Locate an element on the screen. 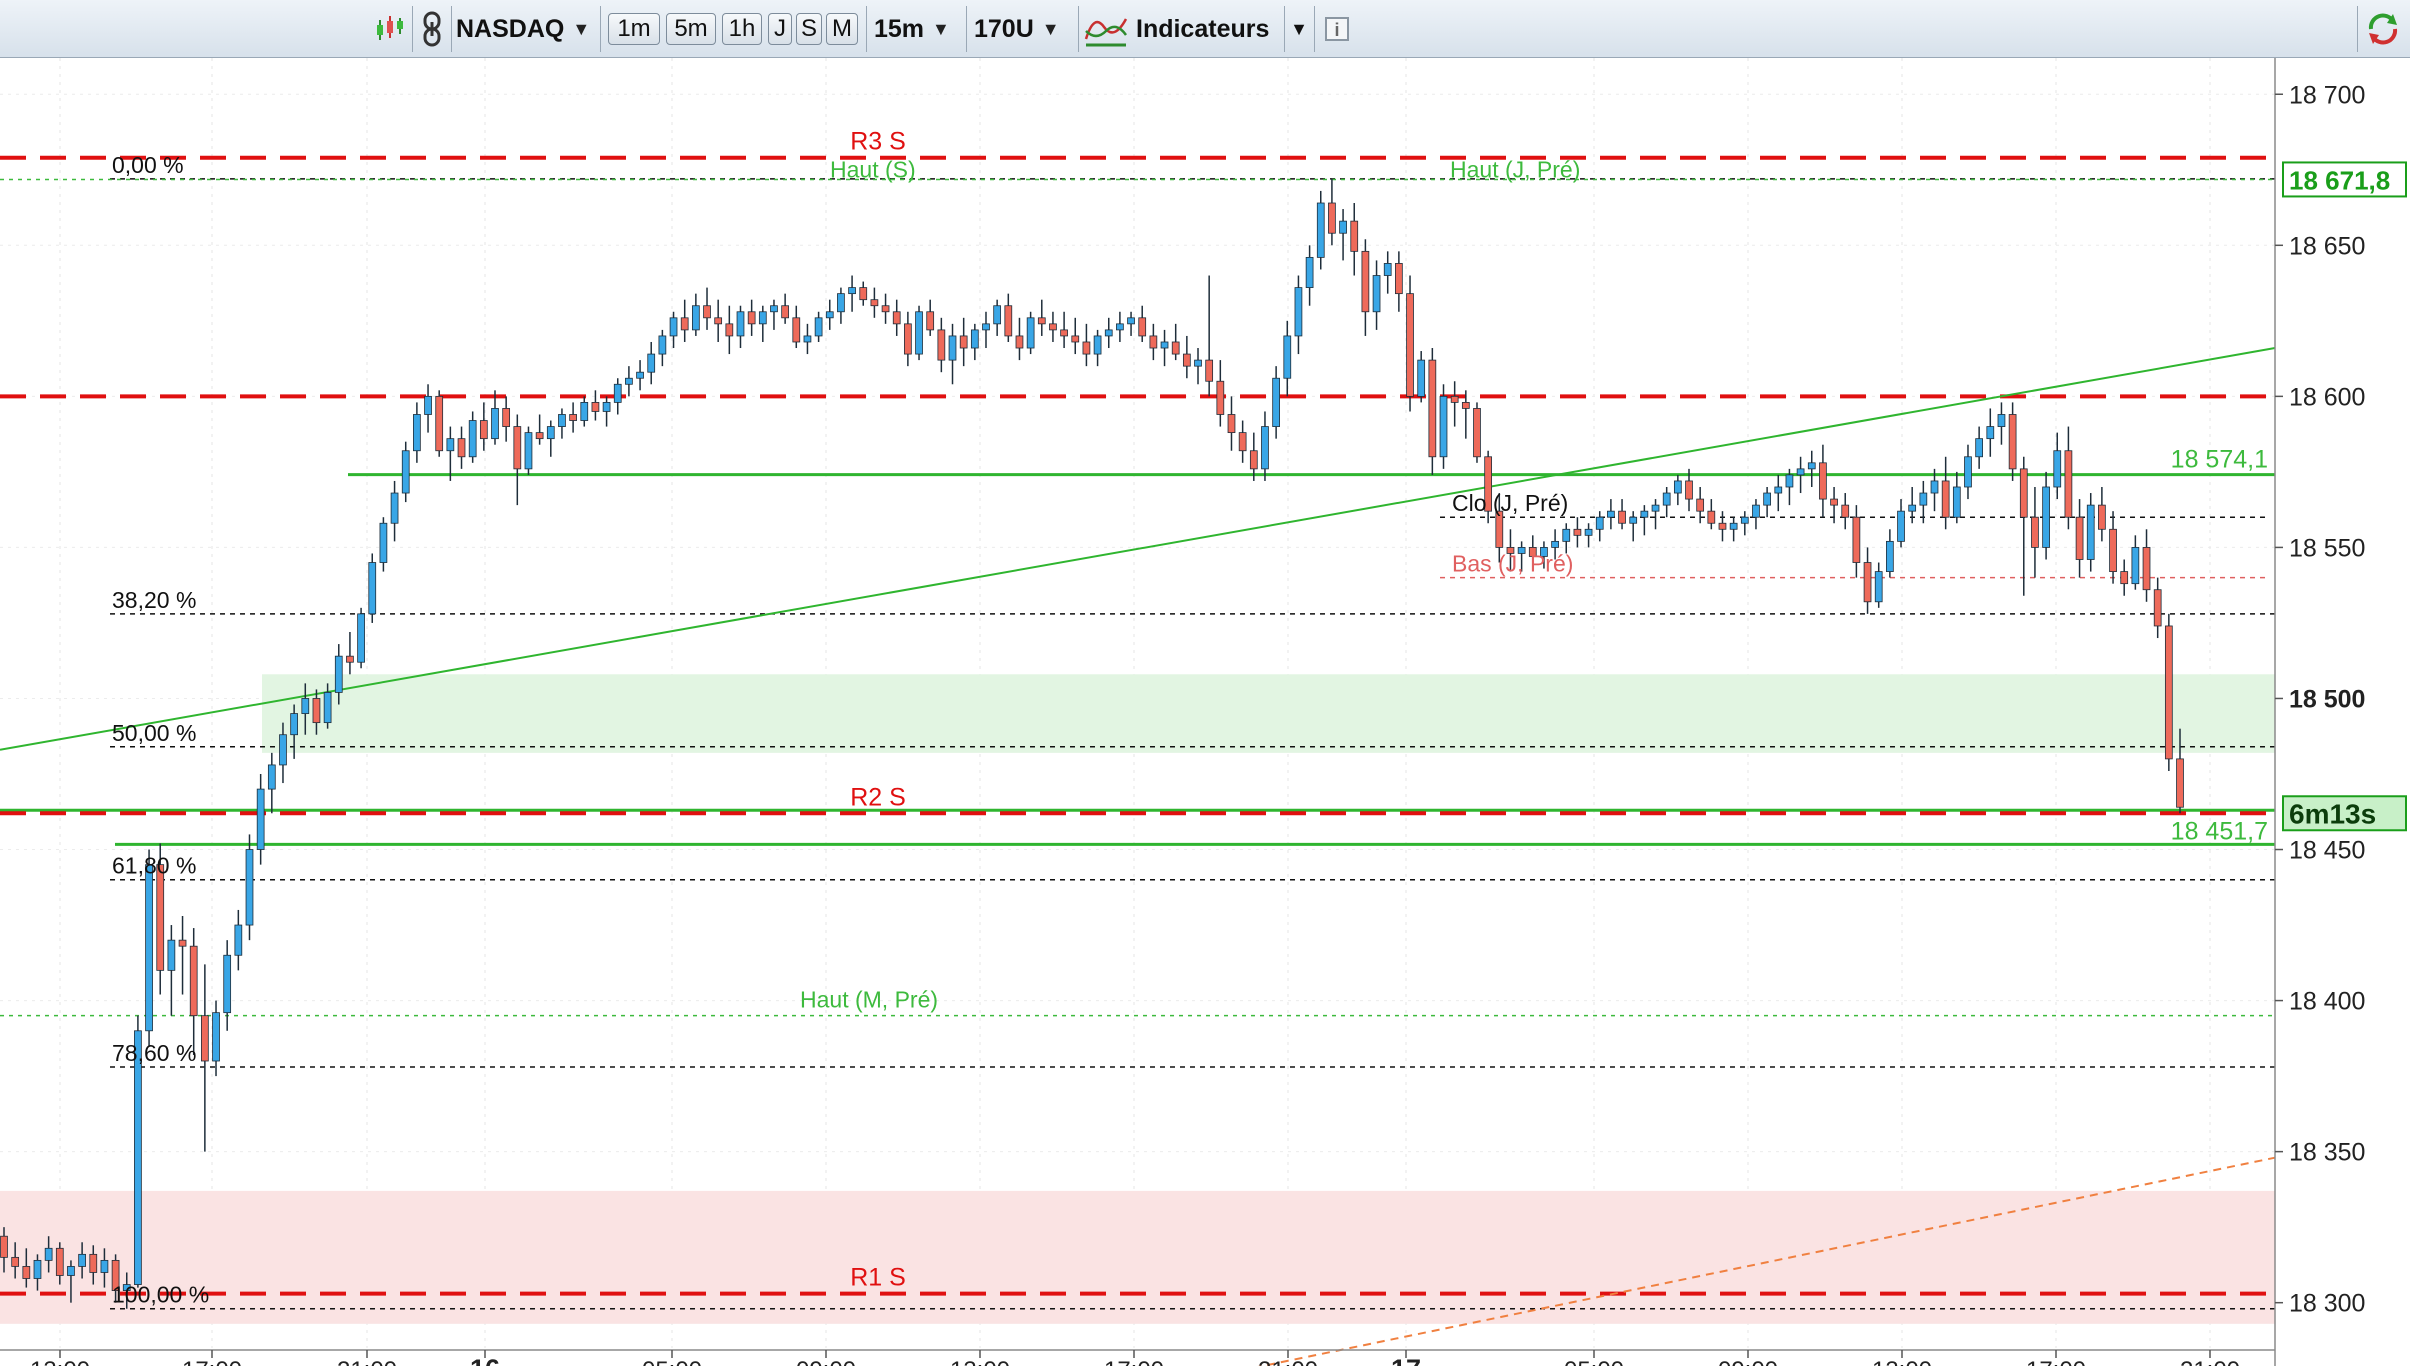 The height and width of the screenshot is (1366, 2410). price-zone is located at coordinates (1137, 1257).